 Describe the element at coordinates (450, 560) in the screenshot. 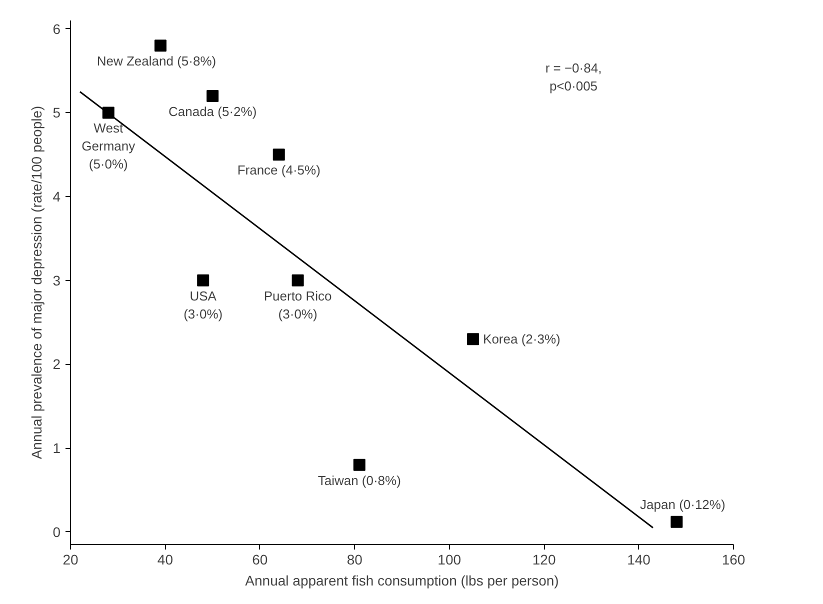

I see `x-tick-label: 100` at that location.